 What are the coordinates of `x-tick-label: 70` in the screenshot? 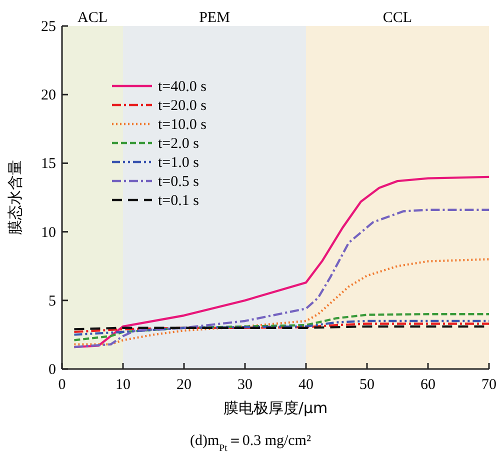 It's located at (489, 385).